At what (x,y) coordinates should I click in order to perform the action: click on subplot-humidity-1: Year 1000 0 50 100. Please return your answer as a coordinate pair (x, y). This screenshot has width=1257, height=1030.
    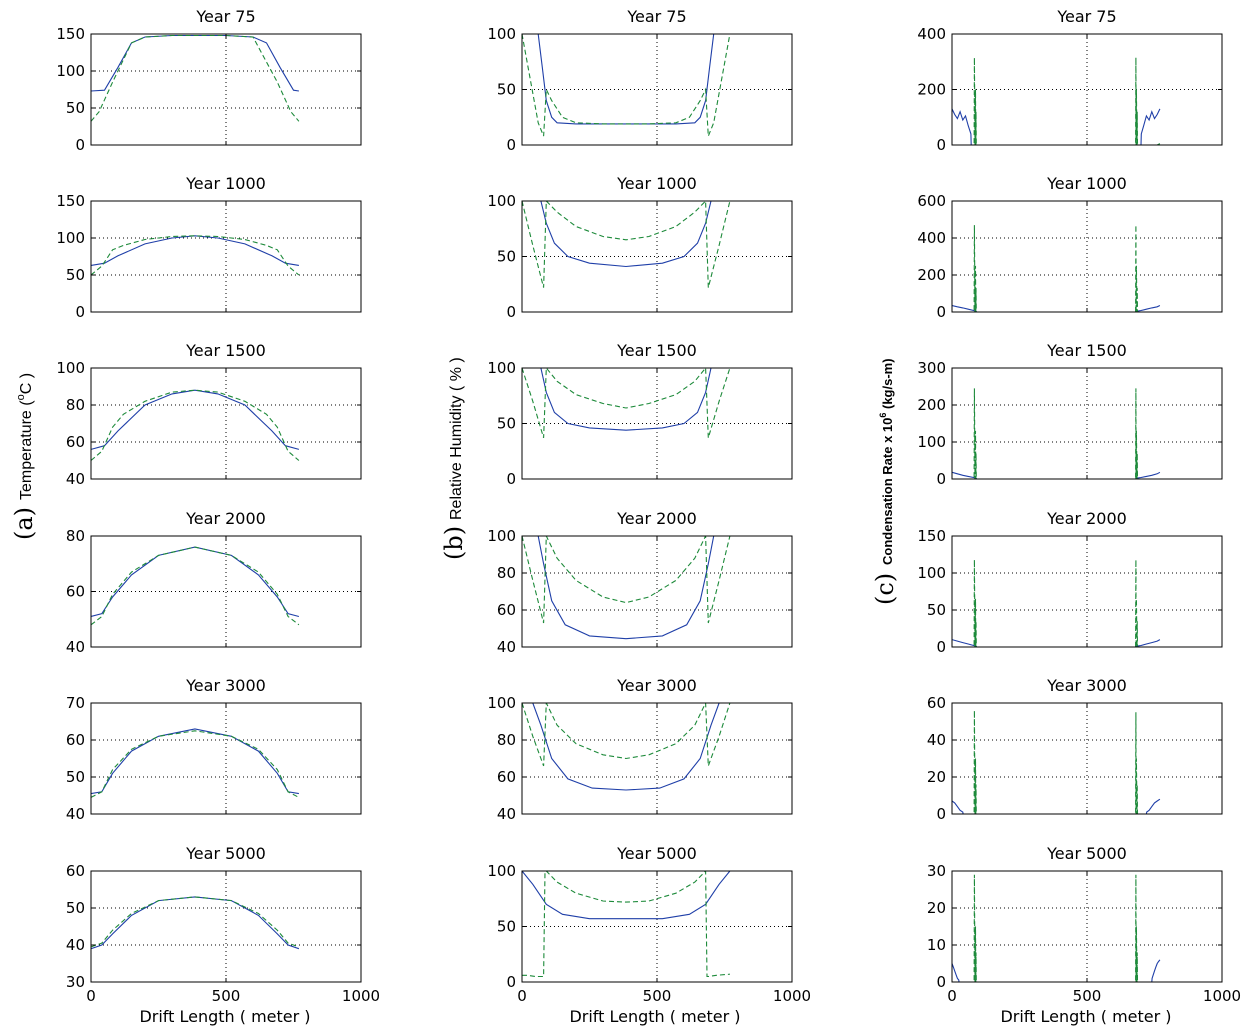
    Looking at the image, I should click on (640, 247).